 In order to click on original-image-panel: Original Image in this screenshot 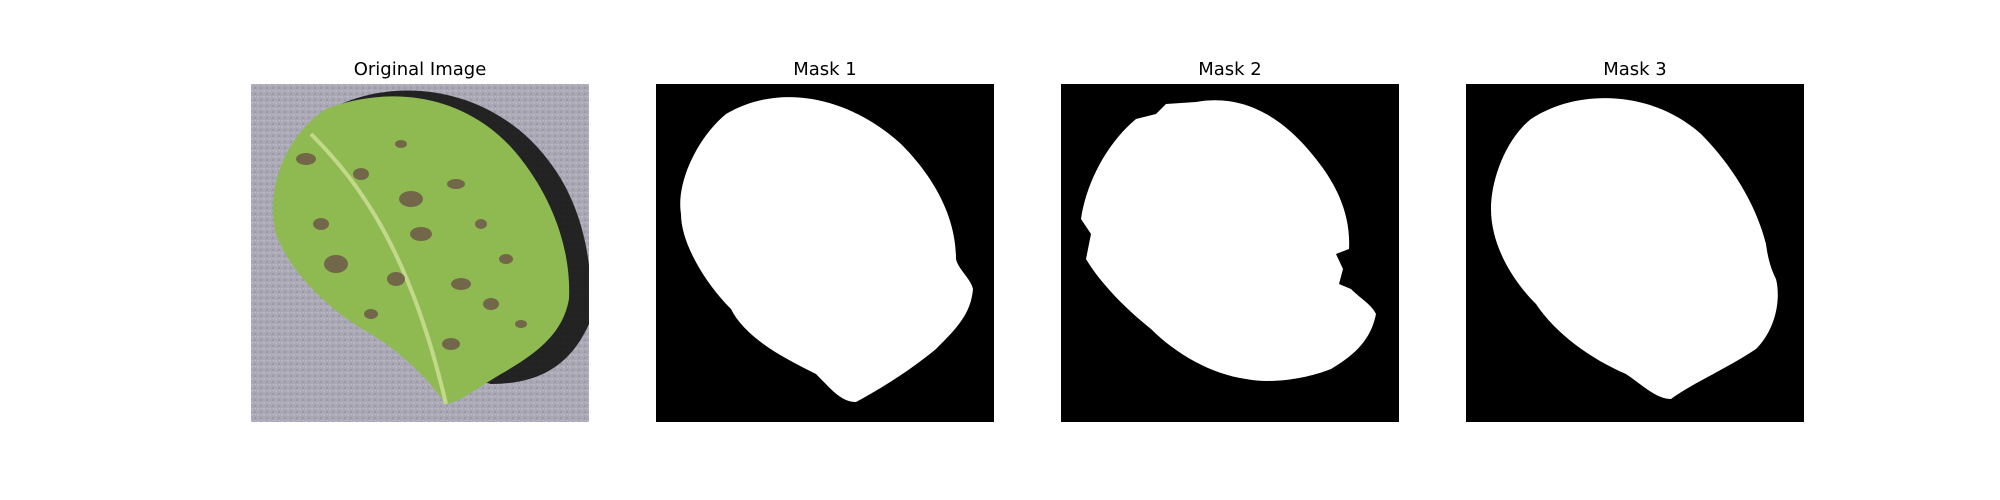, I will do `click(420, 240)`.